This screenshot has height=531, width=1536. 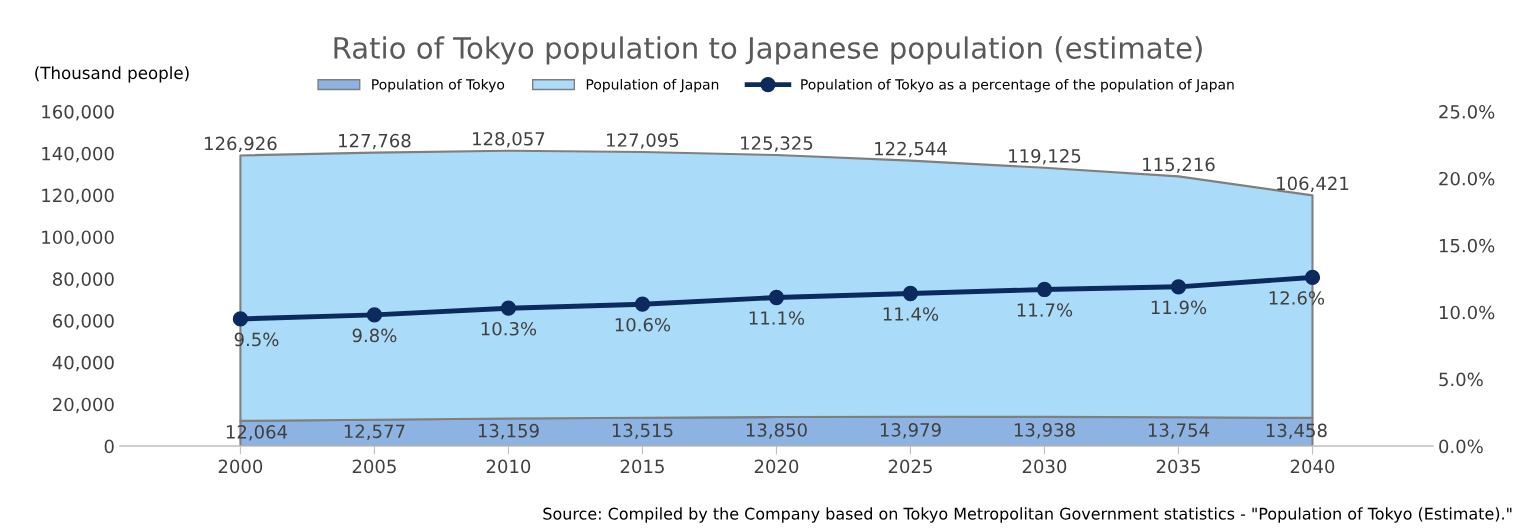 I want to click on data-label: 13,938, so click(x=1044, y=431).